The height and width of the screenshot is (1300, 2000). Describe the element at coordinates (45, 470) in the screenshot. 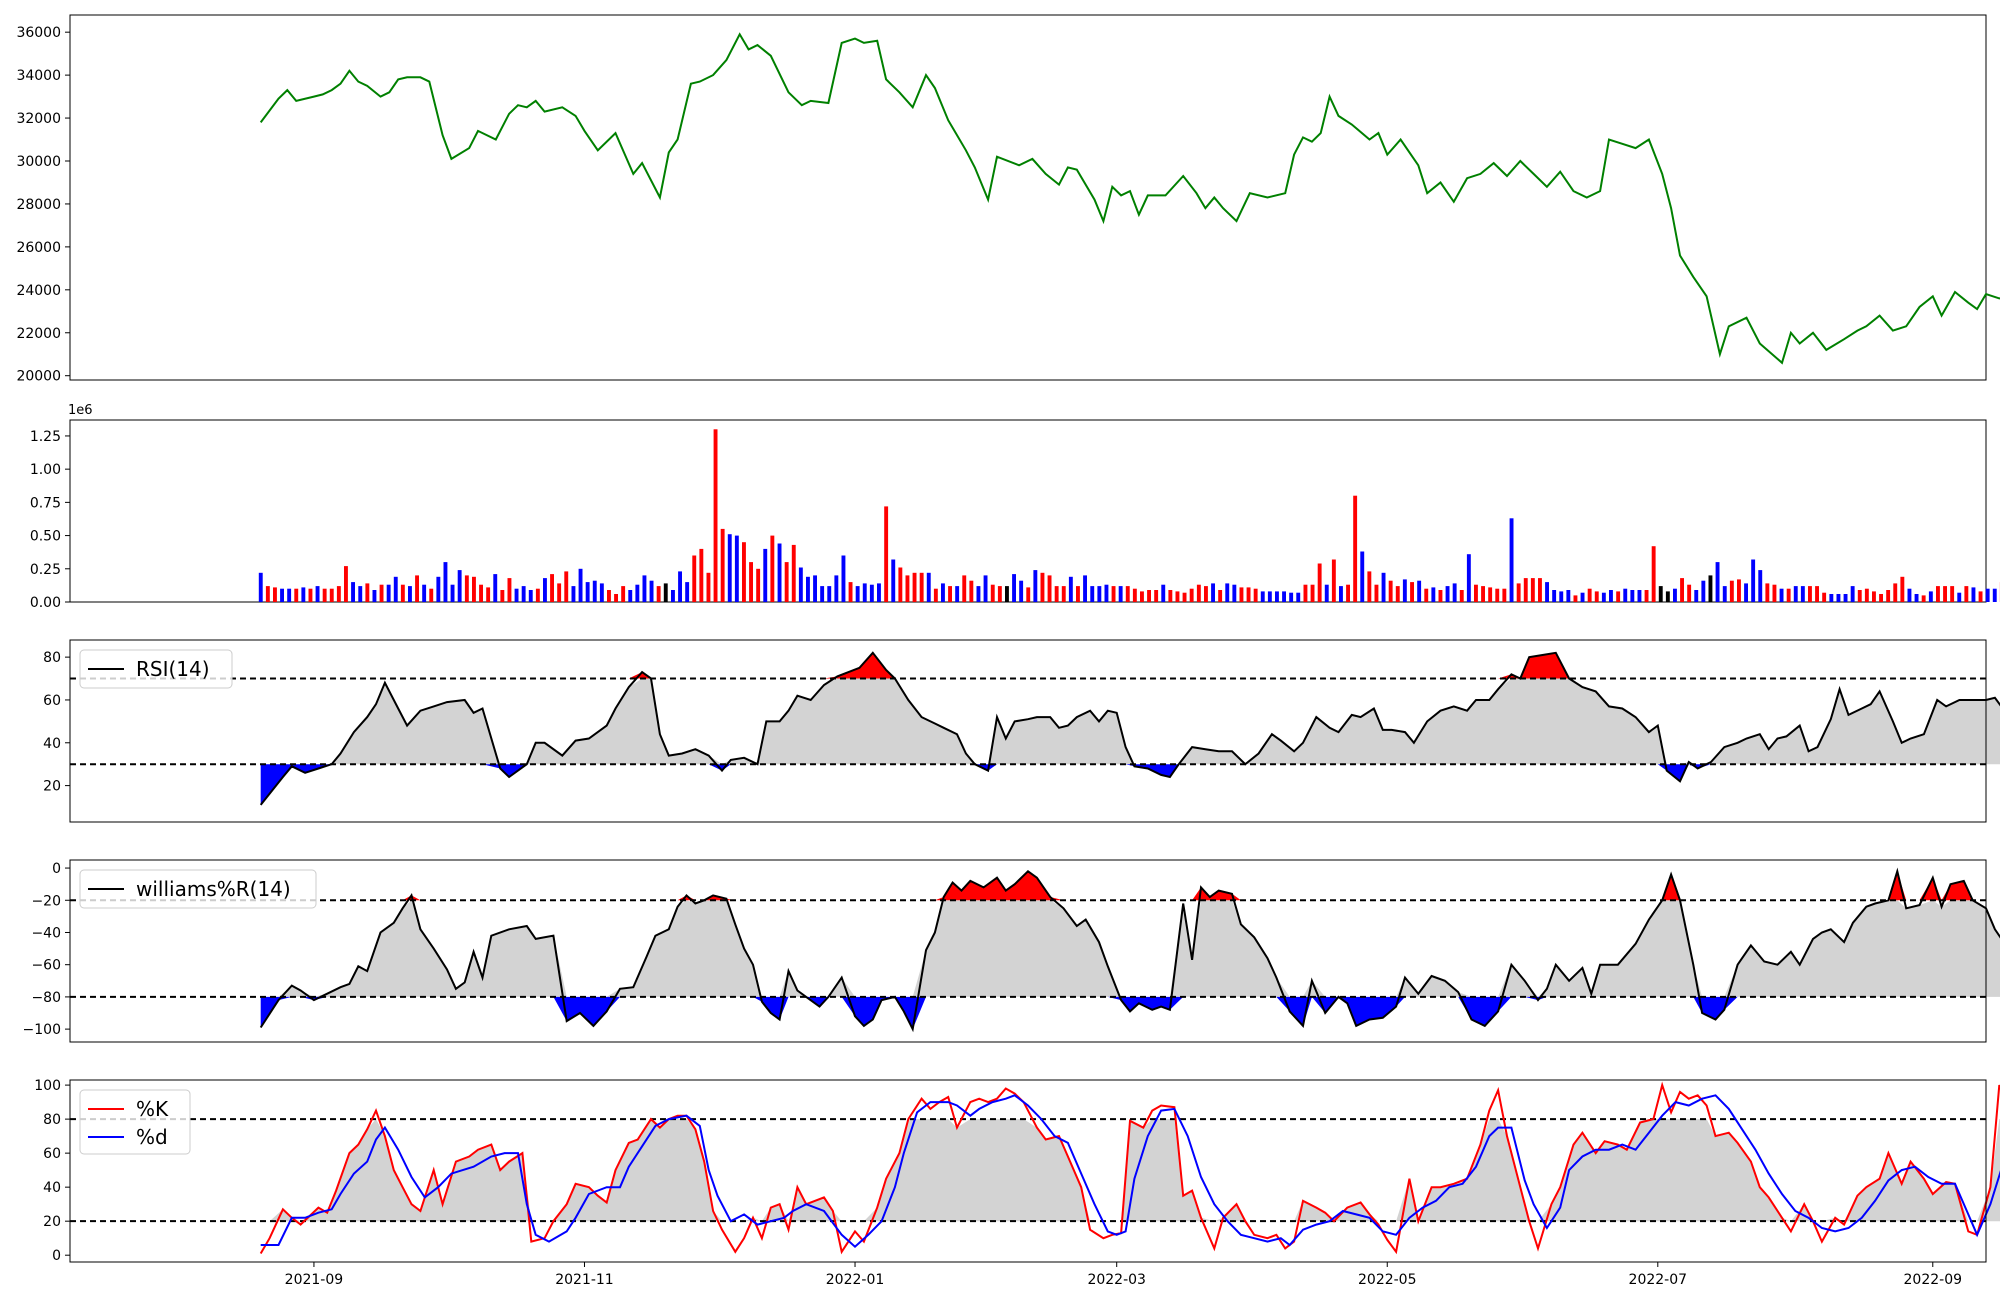

I see `y-tick-label: 1.00` at that location.